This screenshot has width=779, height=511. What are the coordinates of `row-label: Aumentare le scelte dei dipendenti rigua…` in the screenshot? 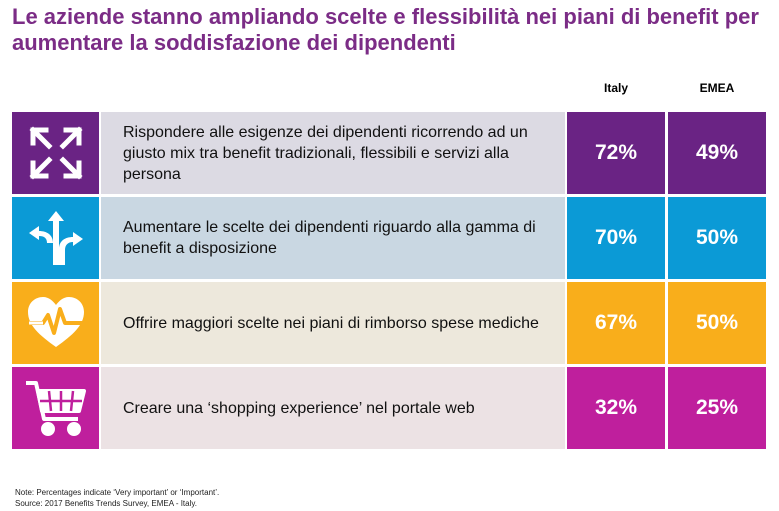 It's located at (333, 238).